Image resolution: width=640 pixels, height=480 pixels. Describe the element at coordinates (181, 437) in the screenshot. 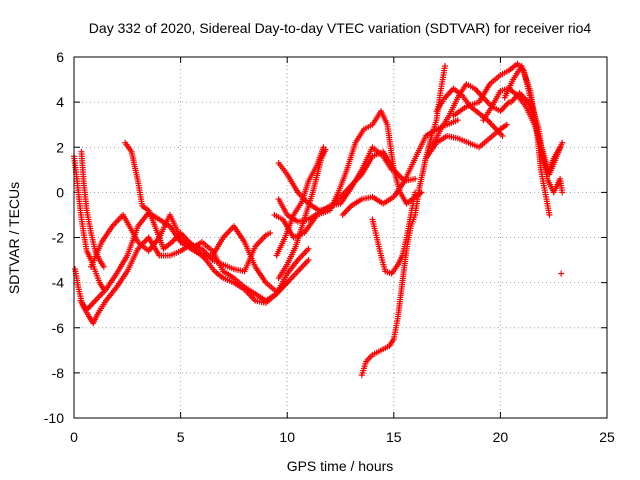

I see `x-tick-label: 5` at that location.